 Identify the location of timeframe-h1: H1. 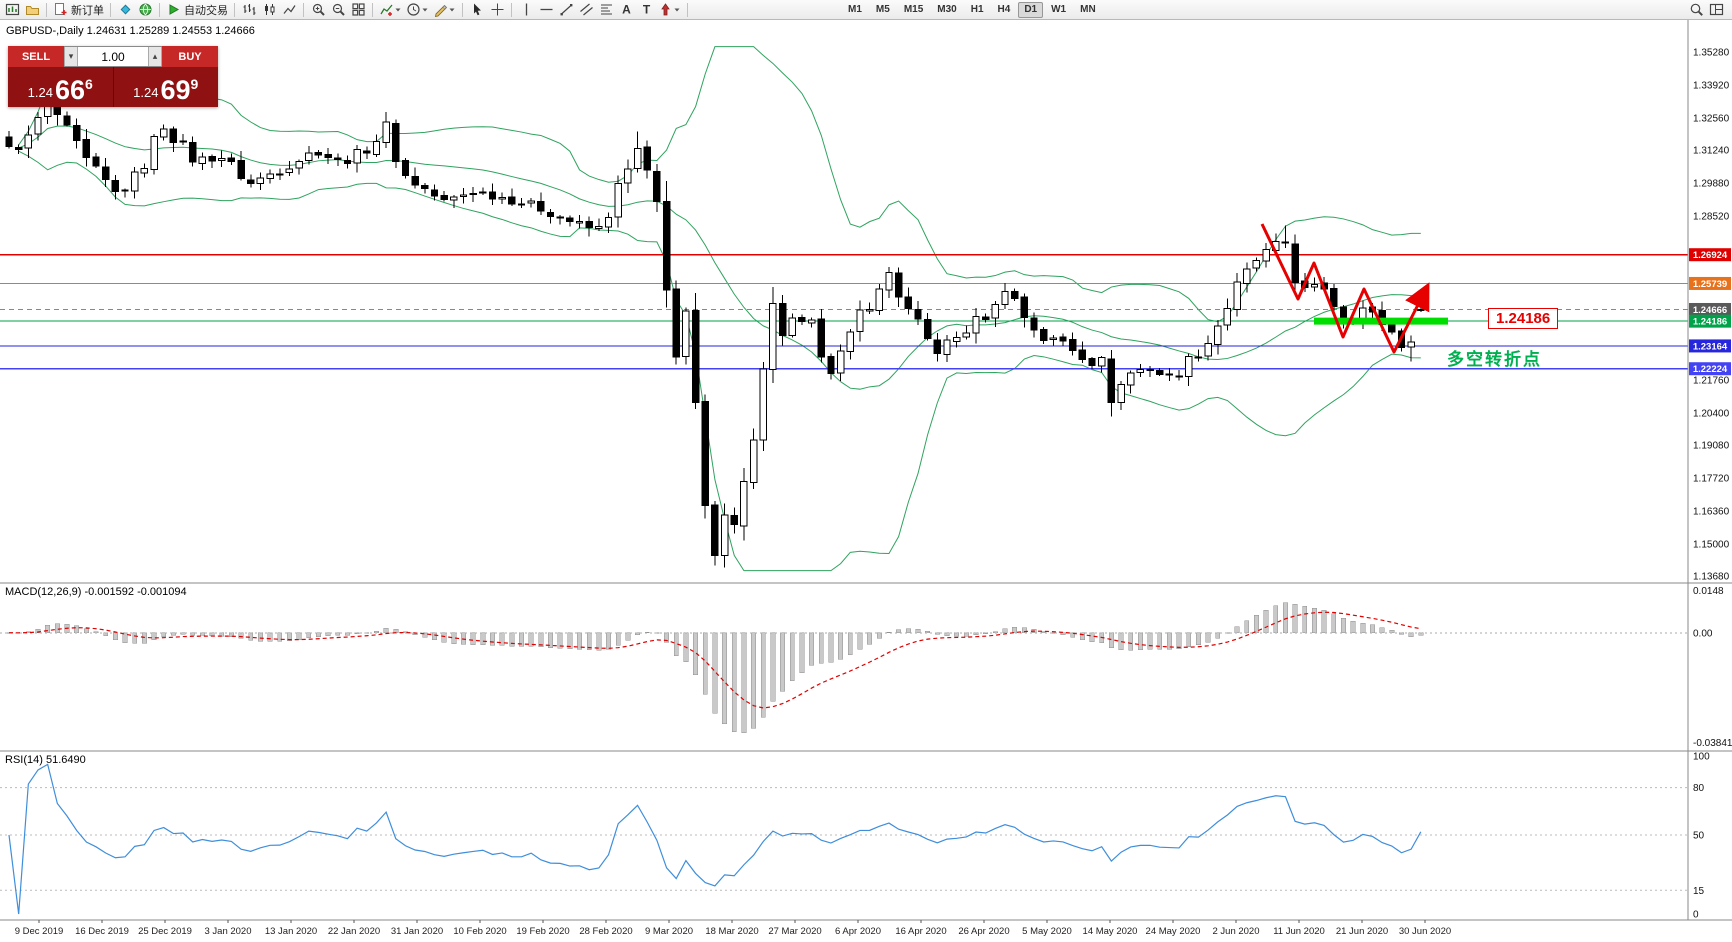
(977, 9).